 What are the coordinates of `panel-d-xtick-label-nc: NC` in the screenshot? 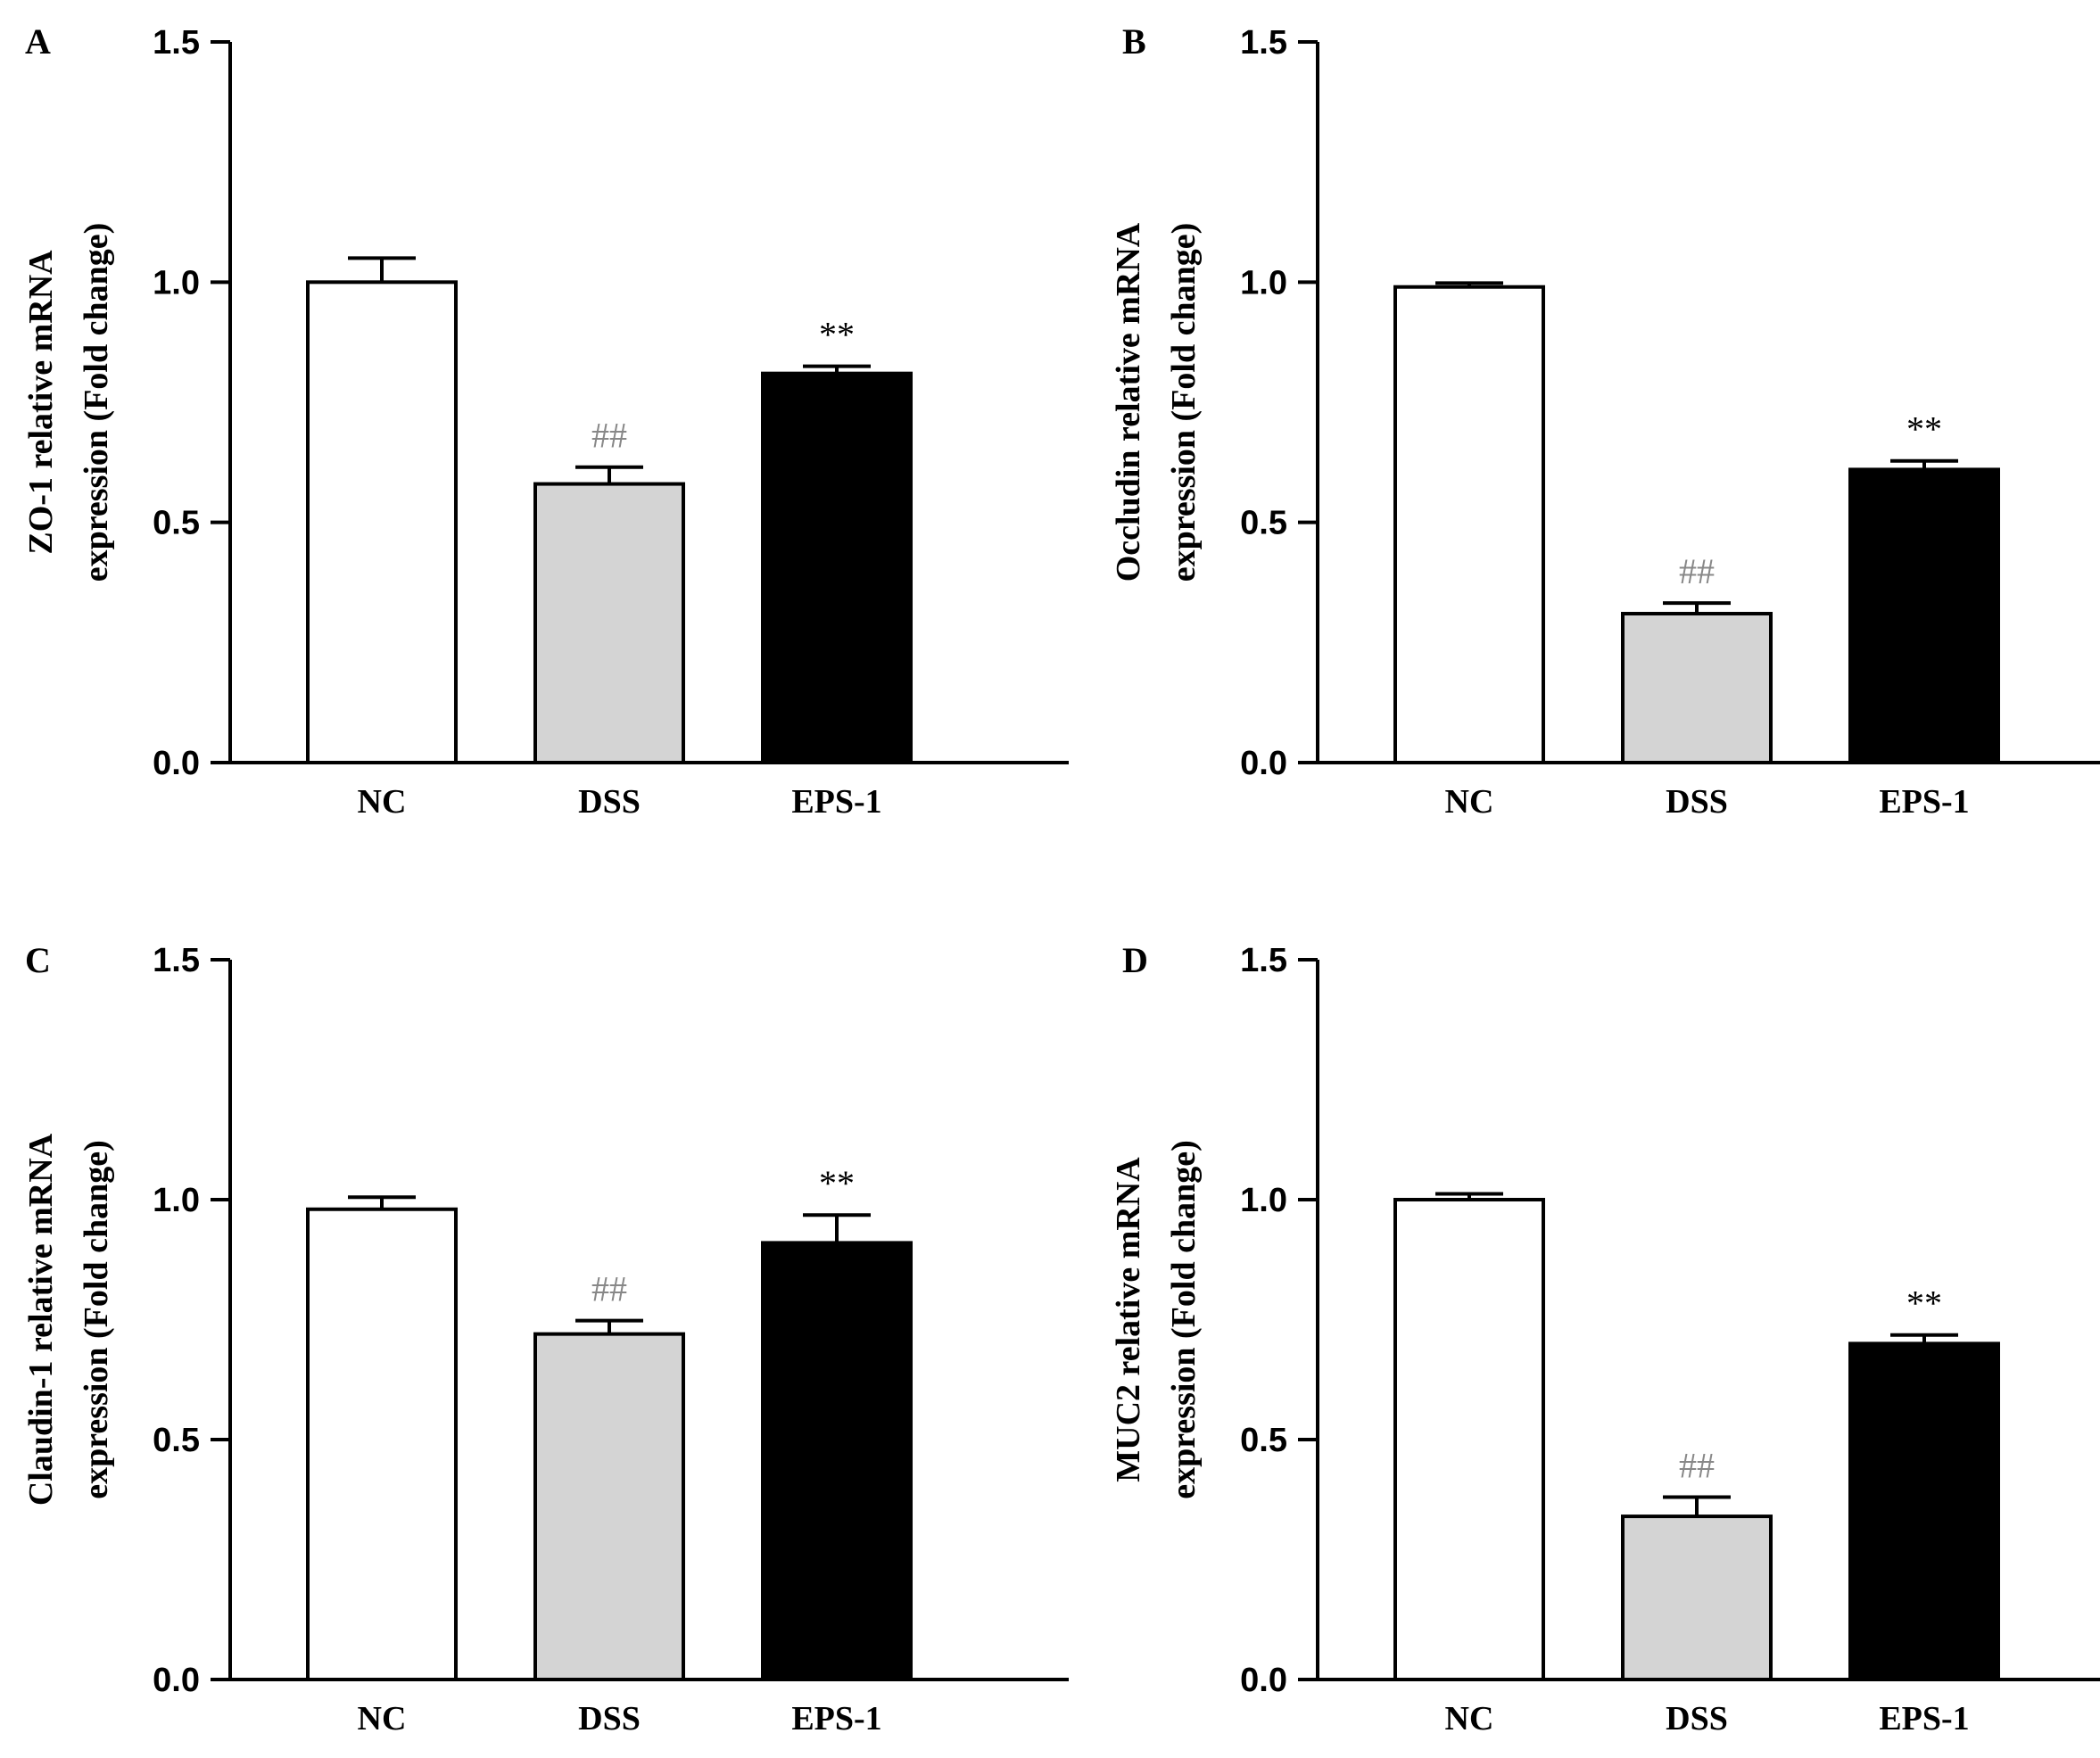 It's located at (1469, 1718).